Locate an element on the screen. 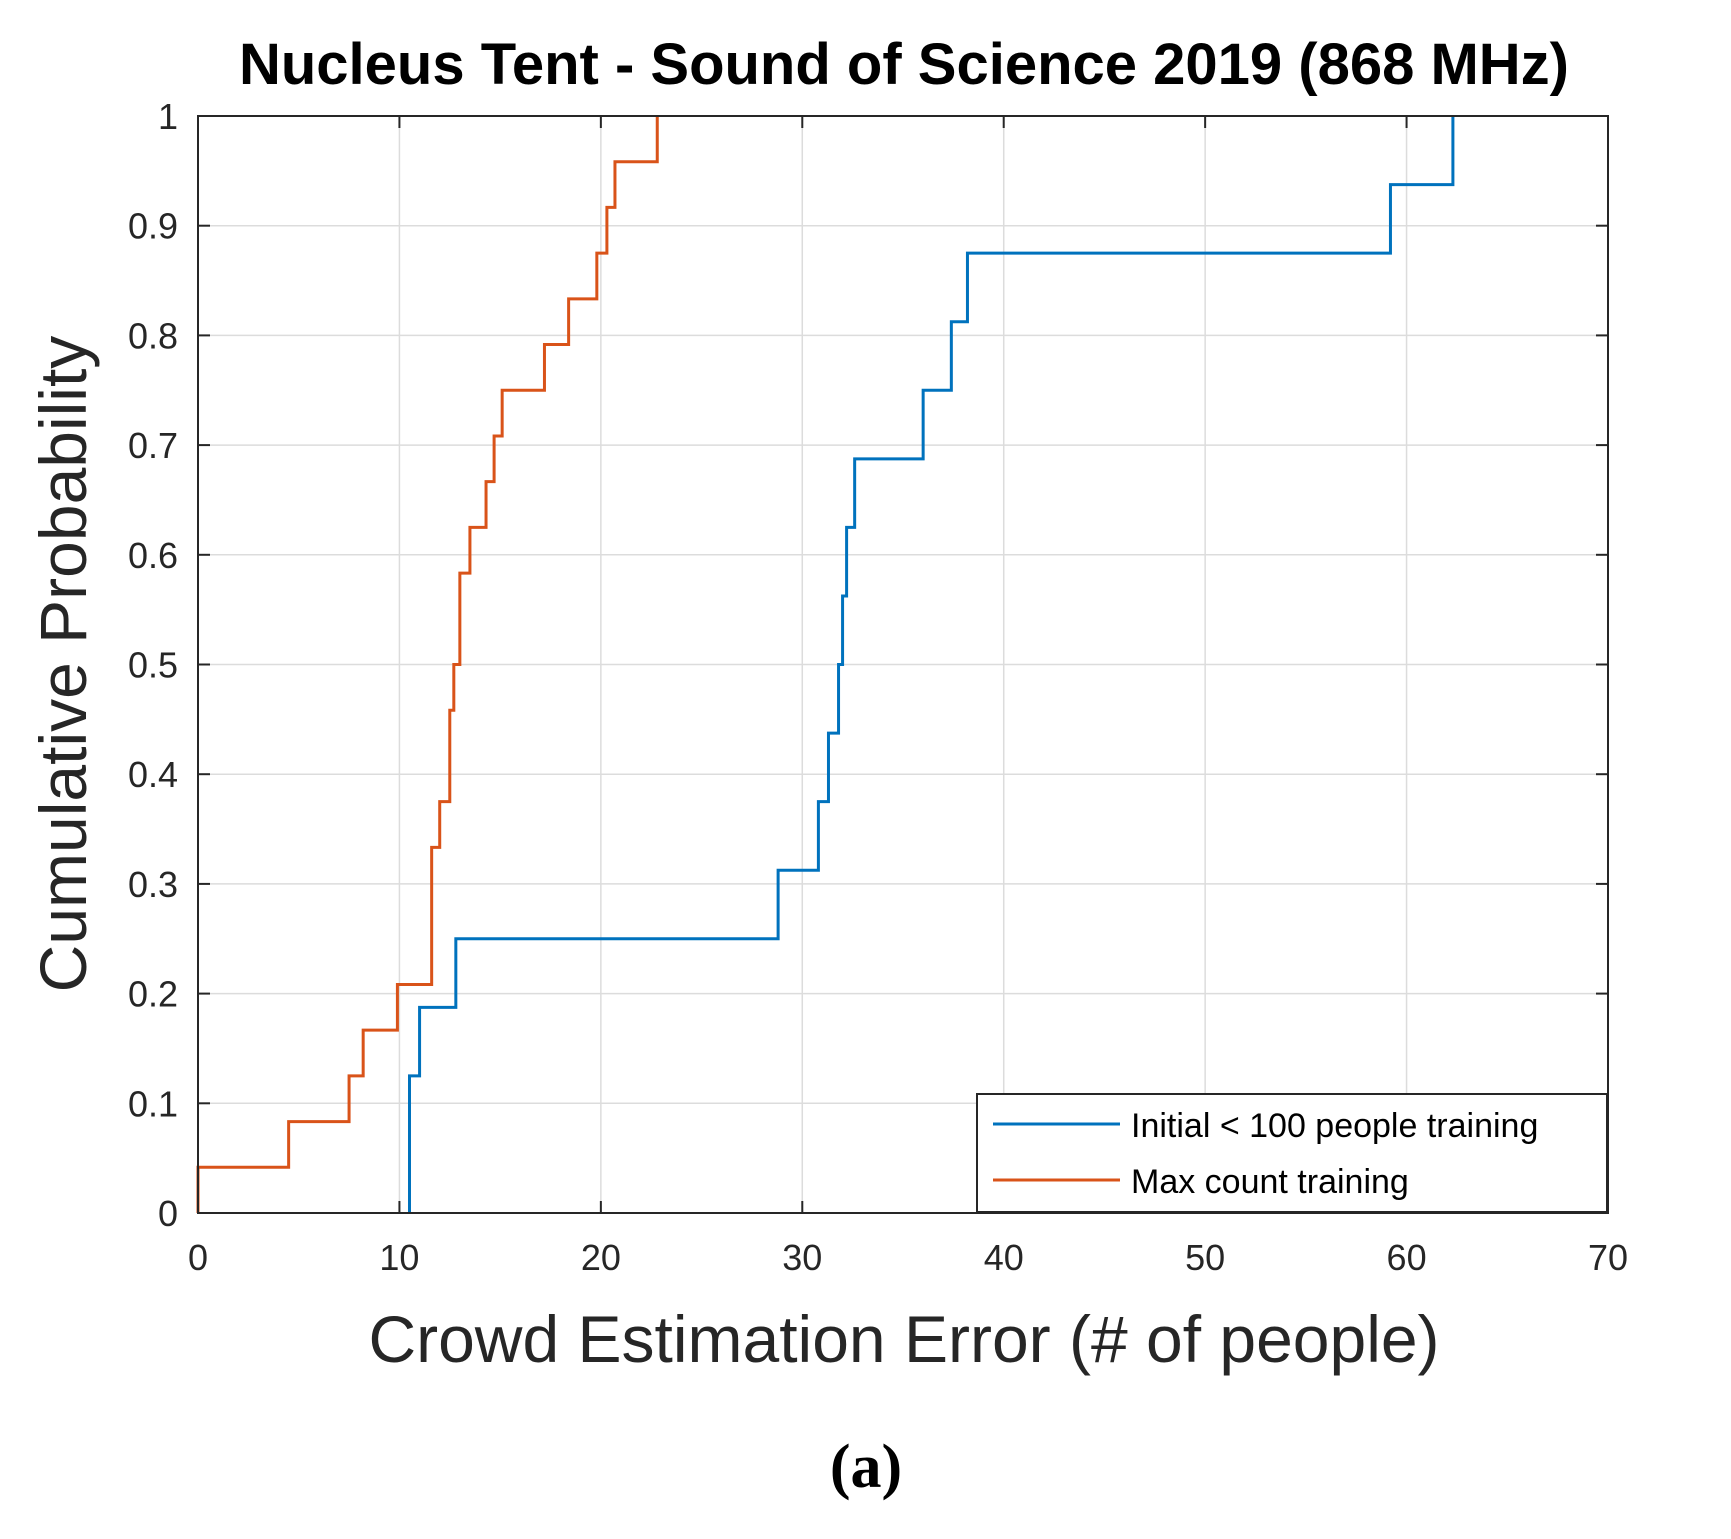 This screenshot has width=1731, height=1539. y-tick-label: 1 is located at coordinates (168, 116).